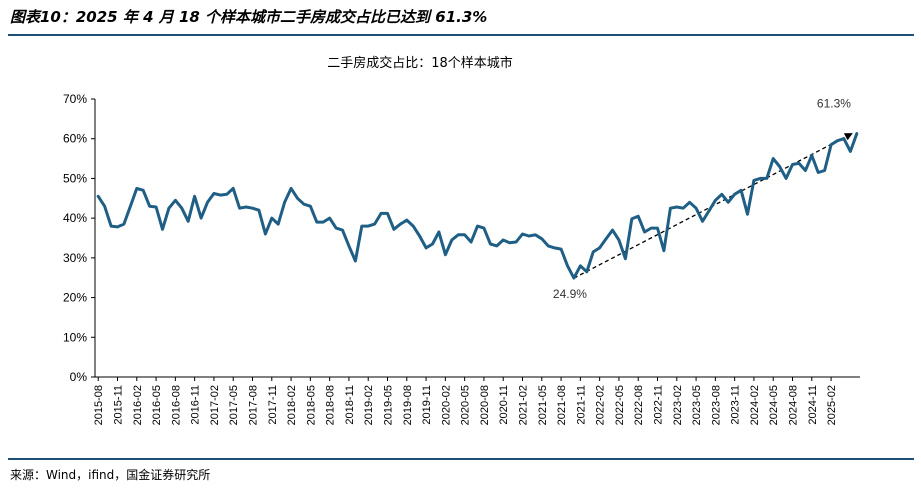 Image resolution: width=921 pixels, height=489 pixels. What do you see at coordinates (119, 405) in the screenshot?
I see `x-tick-label: 2015-11` at bounding box center [119, 405].